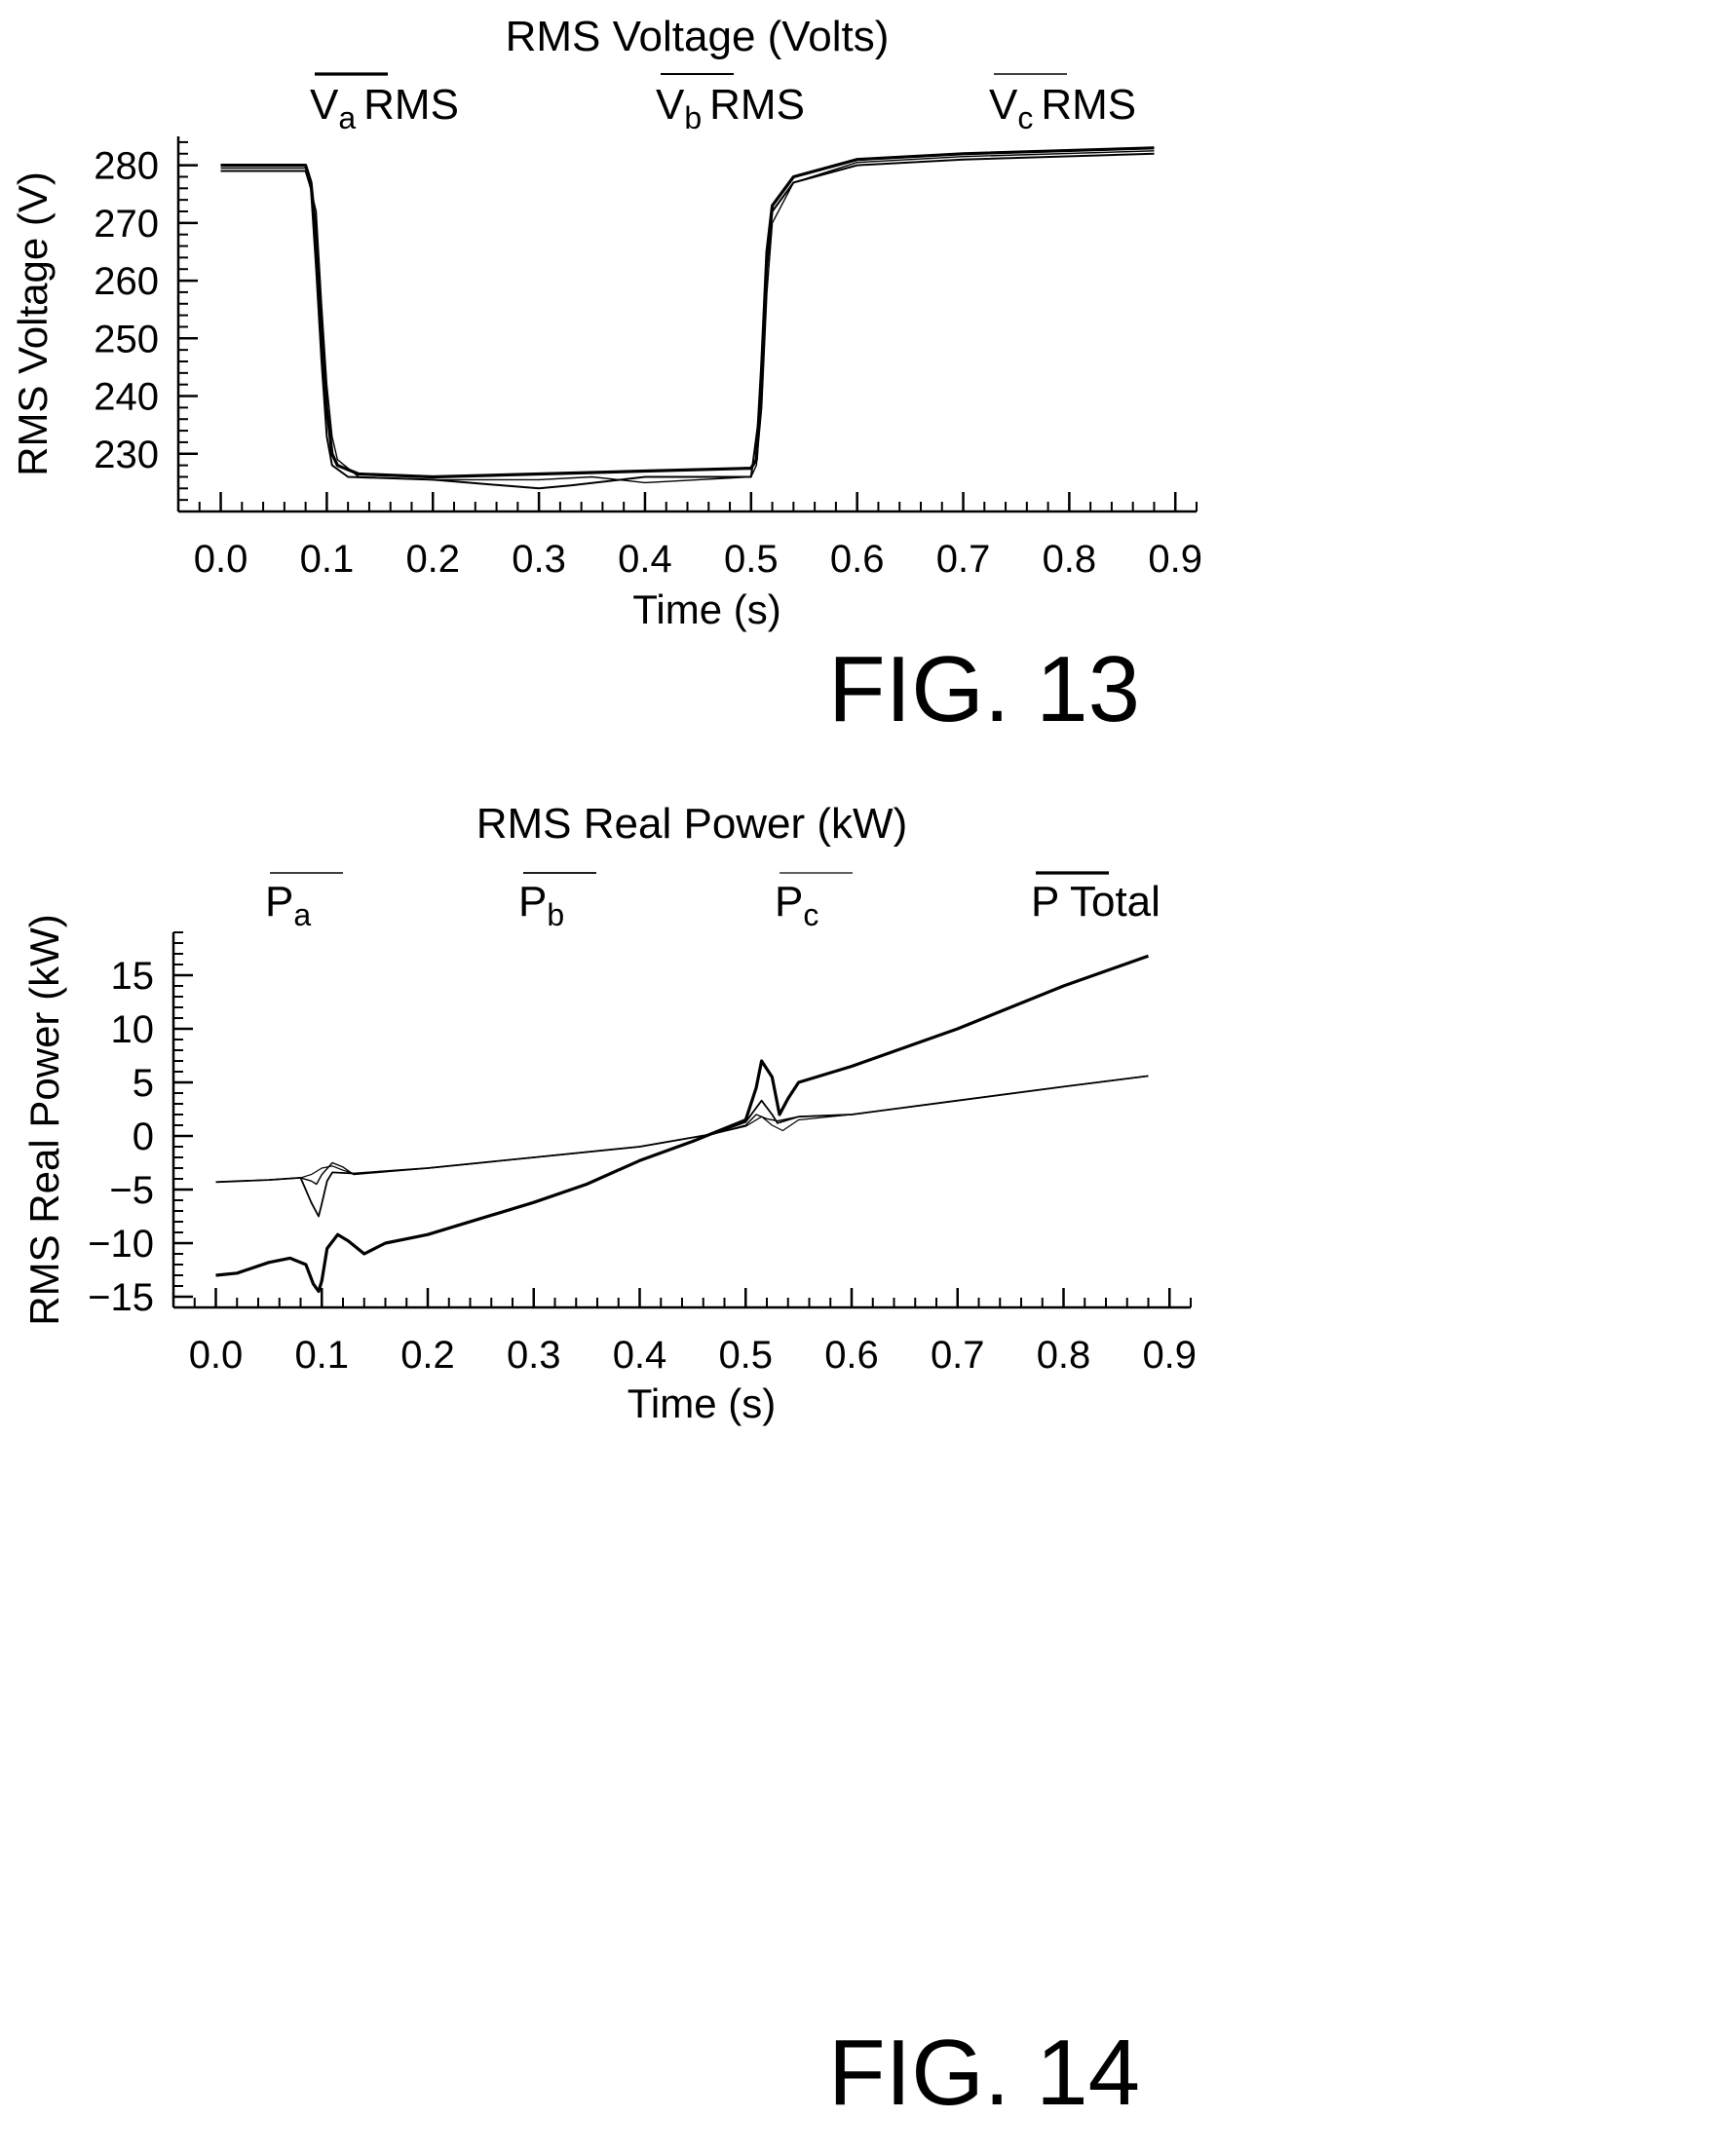 The width and height of the screenshot is (1712, 2156). Describe the element at coordinates (143, 1083) in the screenshot. I see `y-tick-label: 5` at that location.